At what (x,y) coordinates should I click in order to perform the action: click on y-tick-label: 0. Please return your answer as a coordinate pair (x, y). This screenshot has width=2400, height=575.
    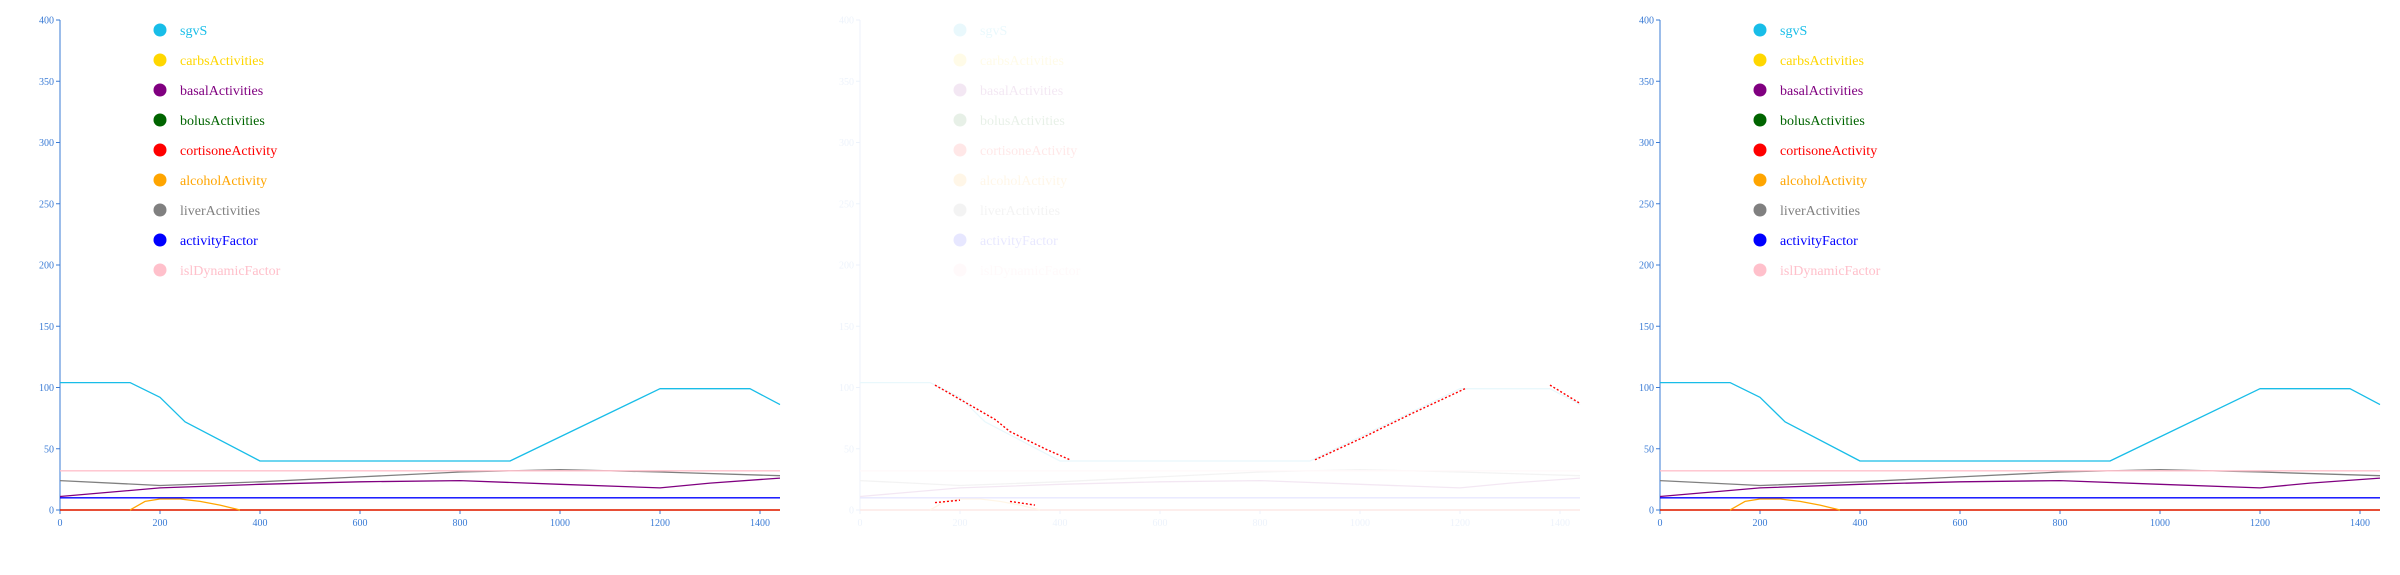
    Looking at the image, I should click on (1651, 511).